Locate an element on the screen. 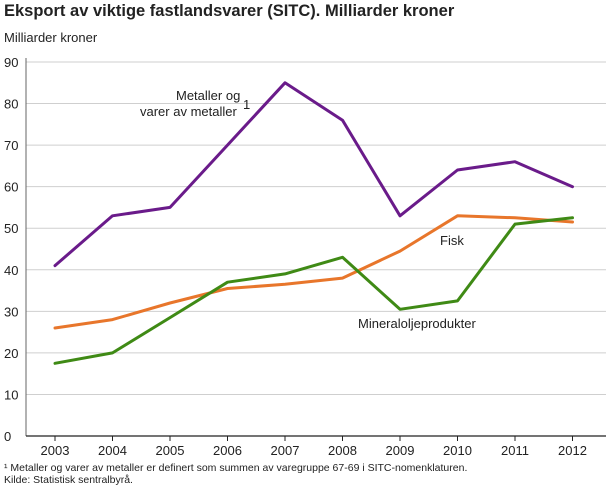 Image resolution: width=610 pixels, height=488 pixels. series-label-mineralolje: Mineraloljeprodukter is located at coordinates (417, 323).